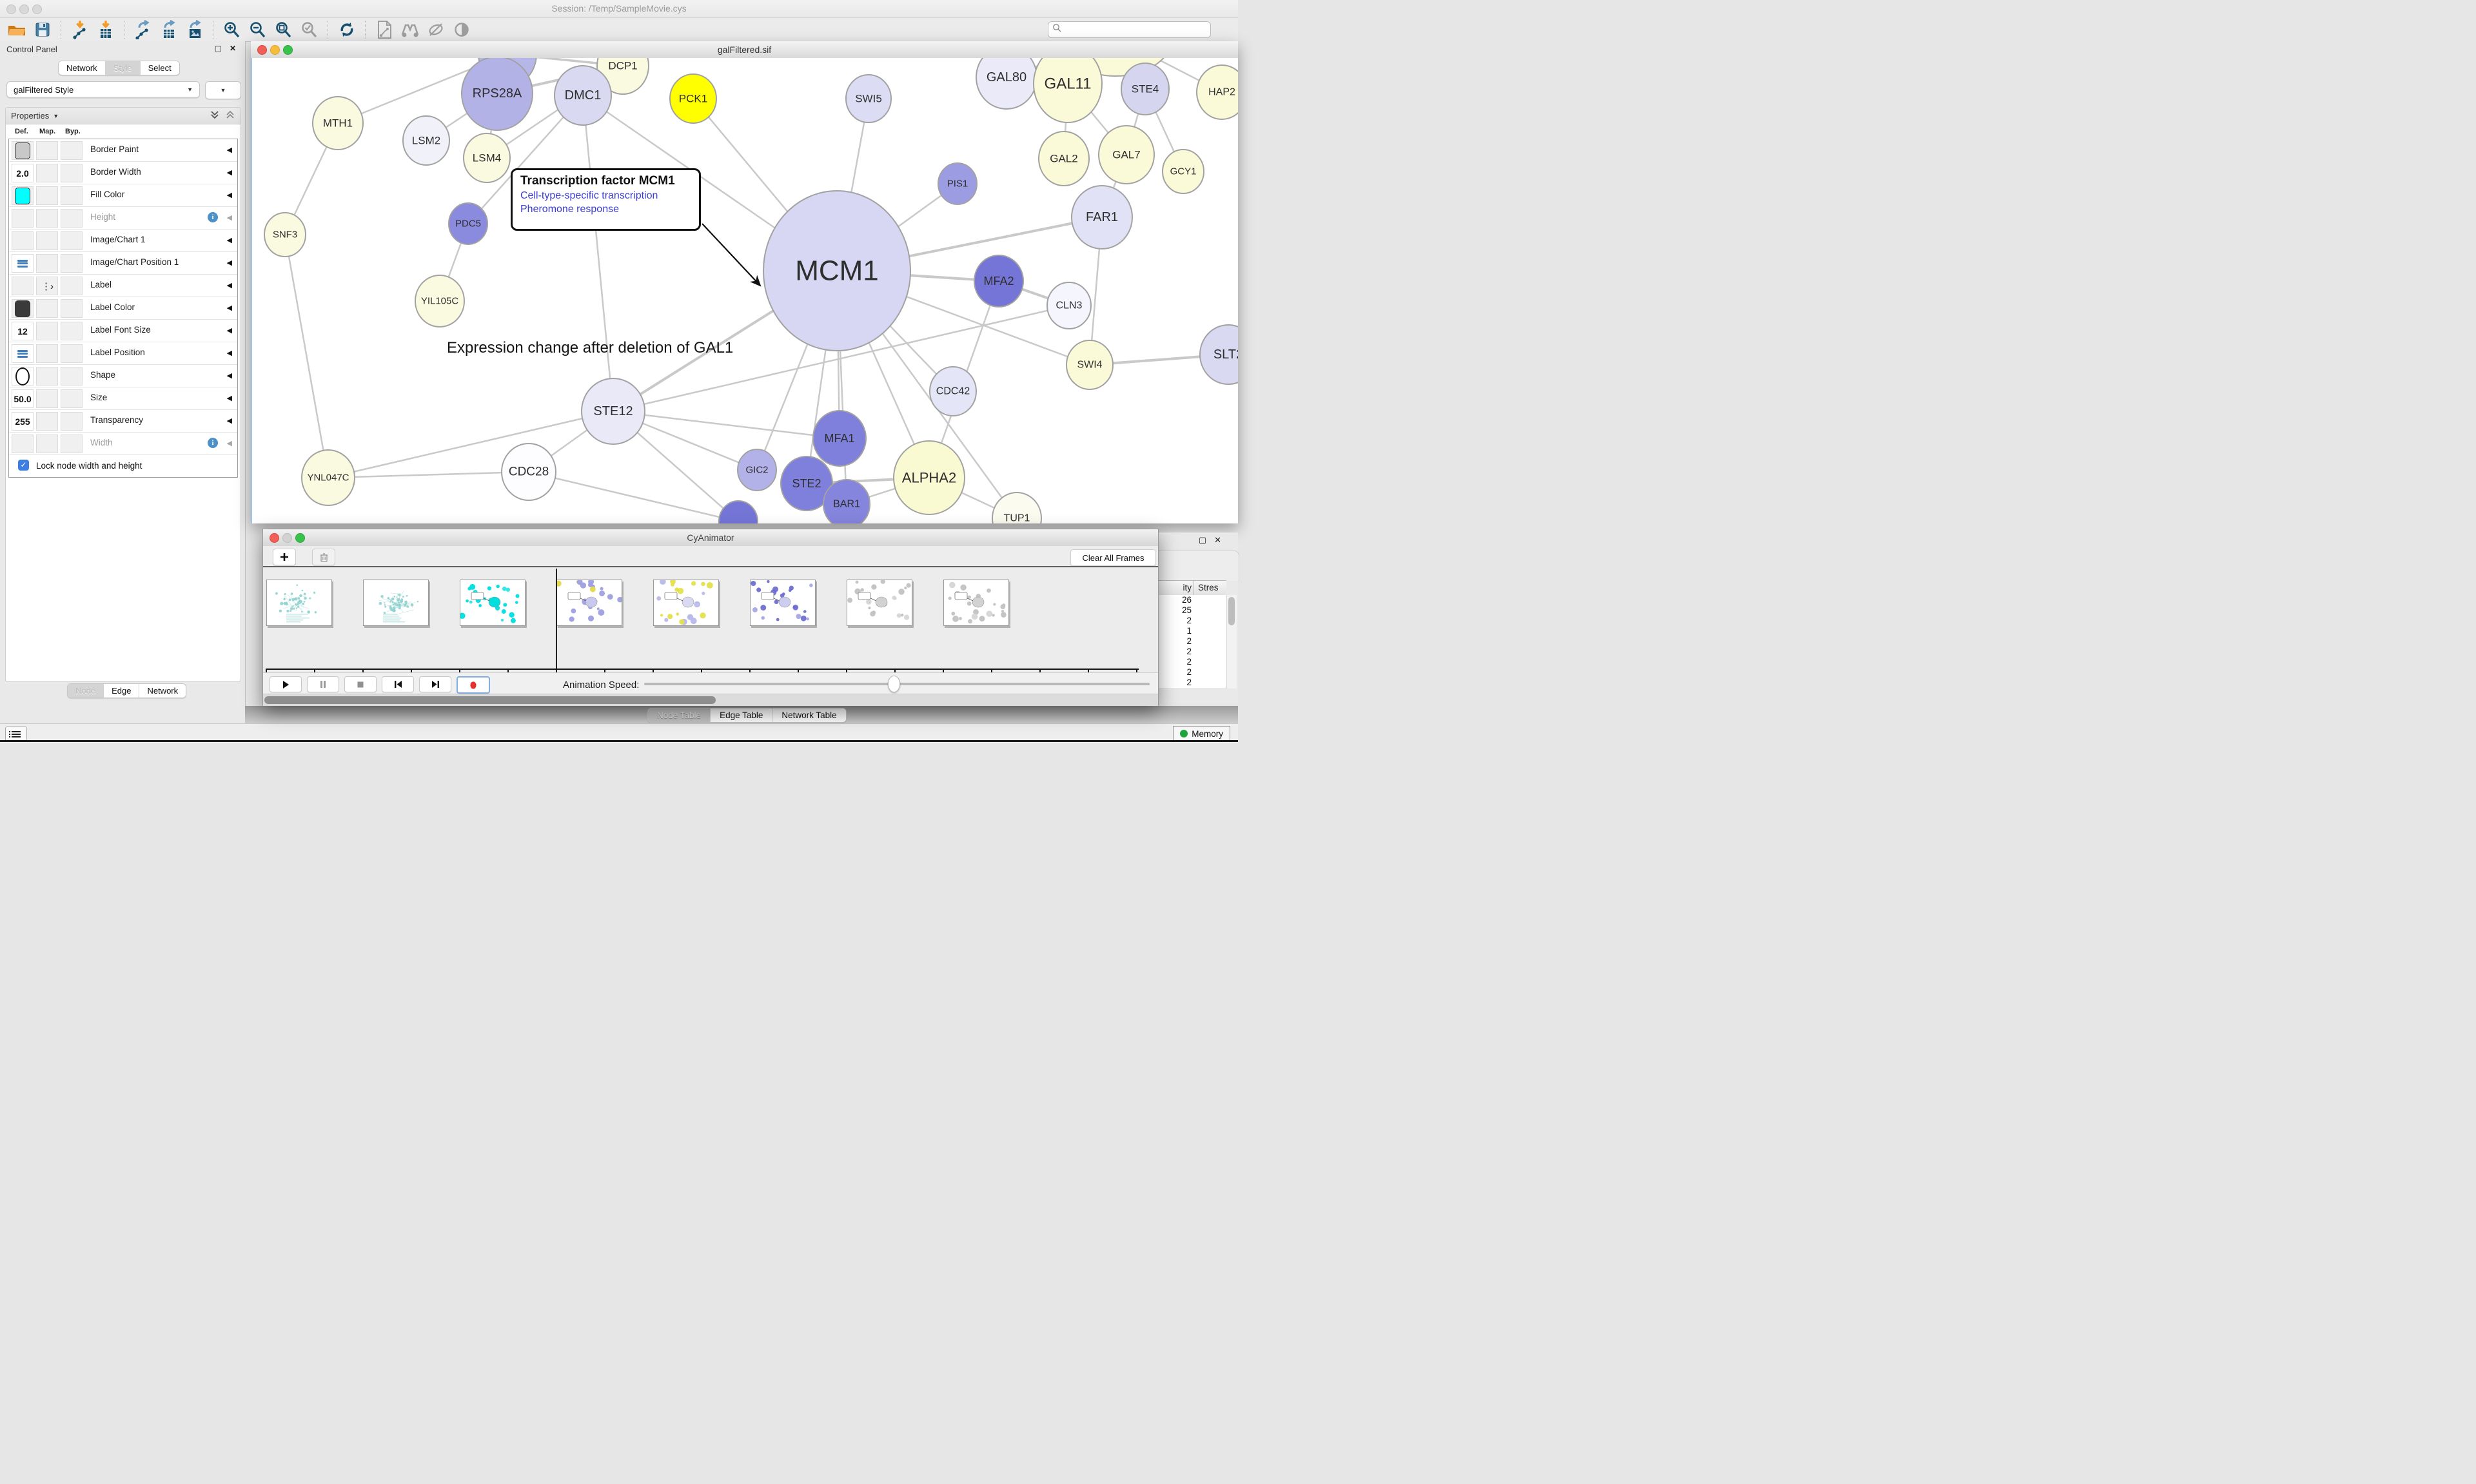 The height and width of the screenshot is (1484, 2476). Describe the element at coordinates (1187, 587) in the screenshot. I see `column-header: ity` at that location.